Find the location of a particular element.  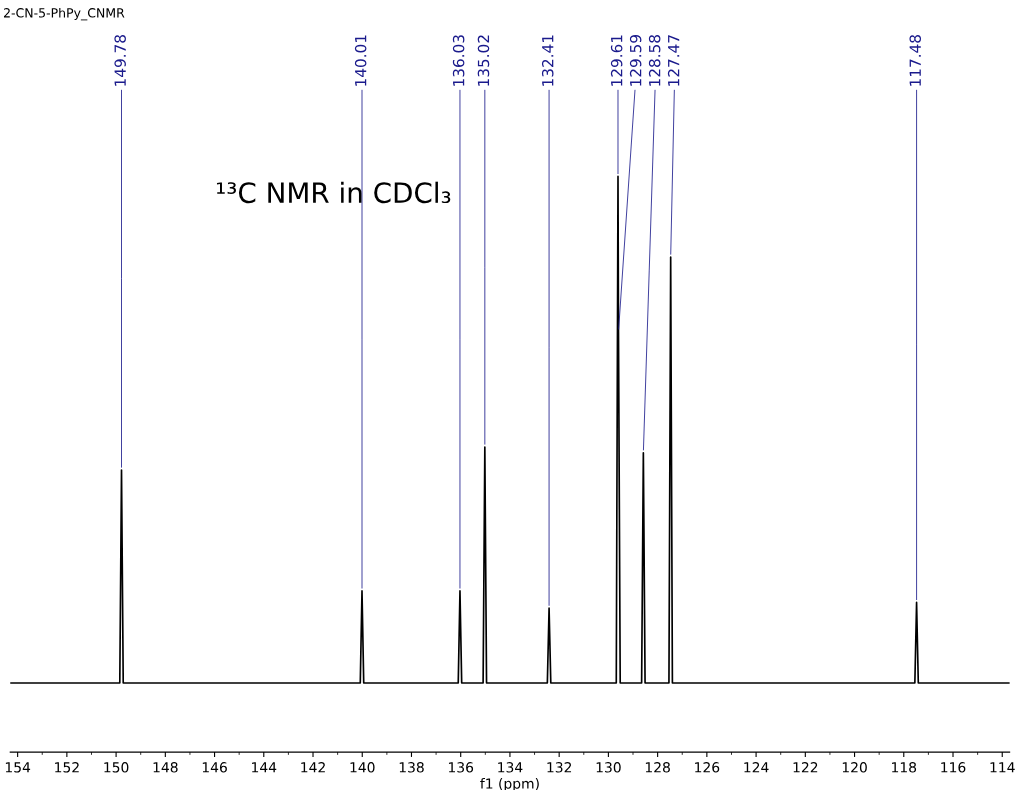

x-tick-label: 120 is located at coordinates (854, 767).